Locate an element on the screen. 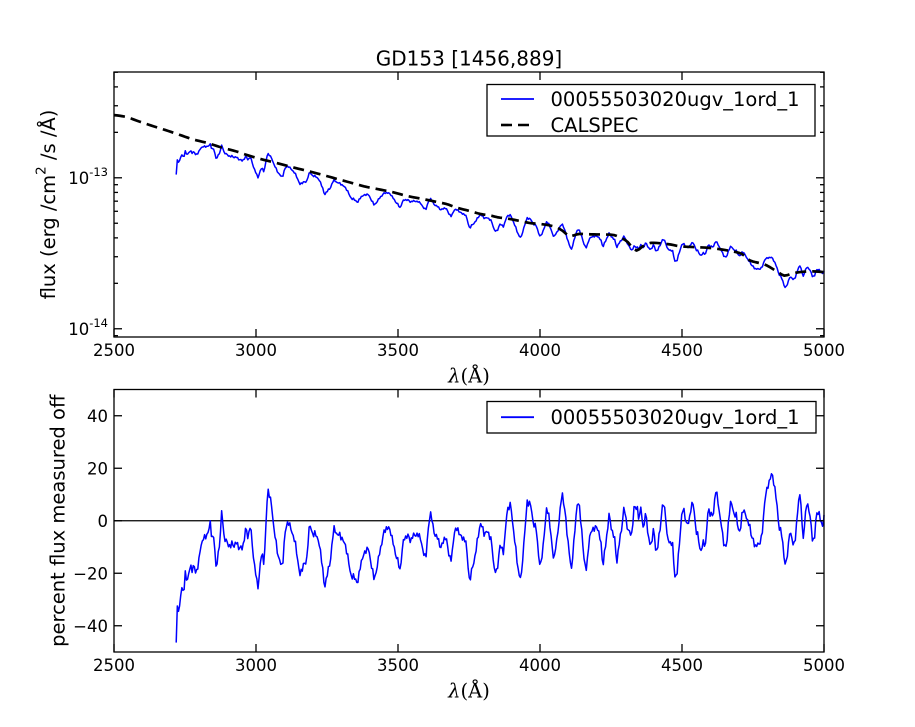  y-axis-label: percent flux measured off is located at coordinates (58, 520).